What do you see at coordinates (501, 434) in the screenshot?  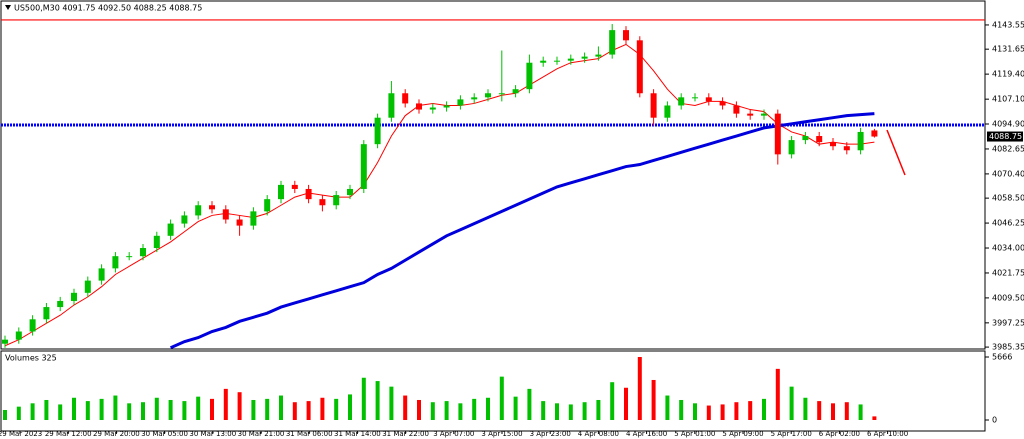 I see `x-tick-label: 3 Apr 15:00` at bounding box center [501, 434].